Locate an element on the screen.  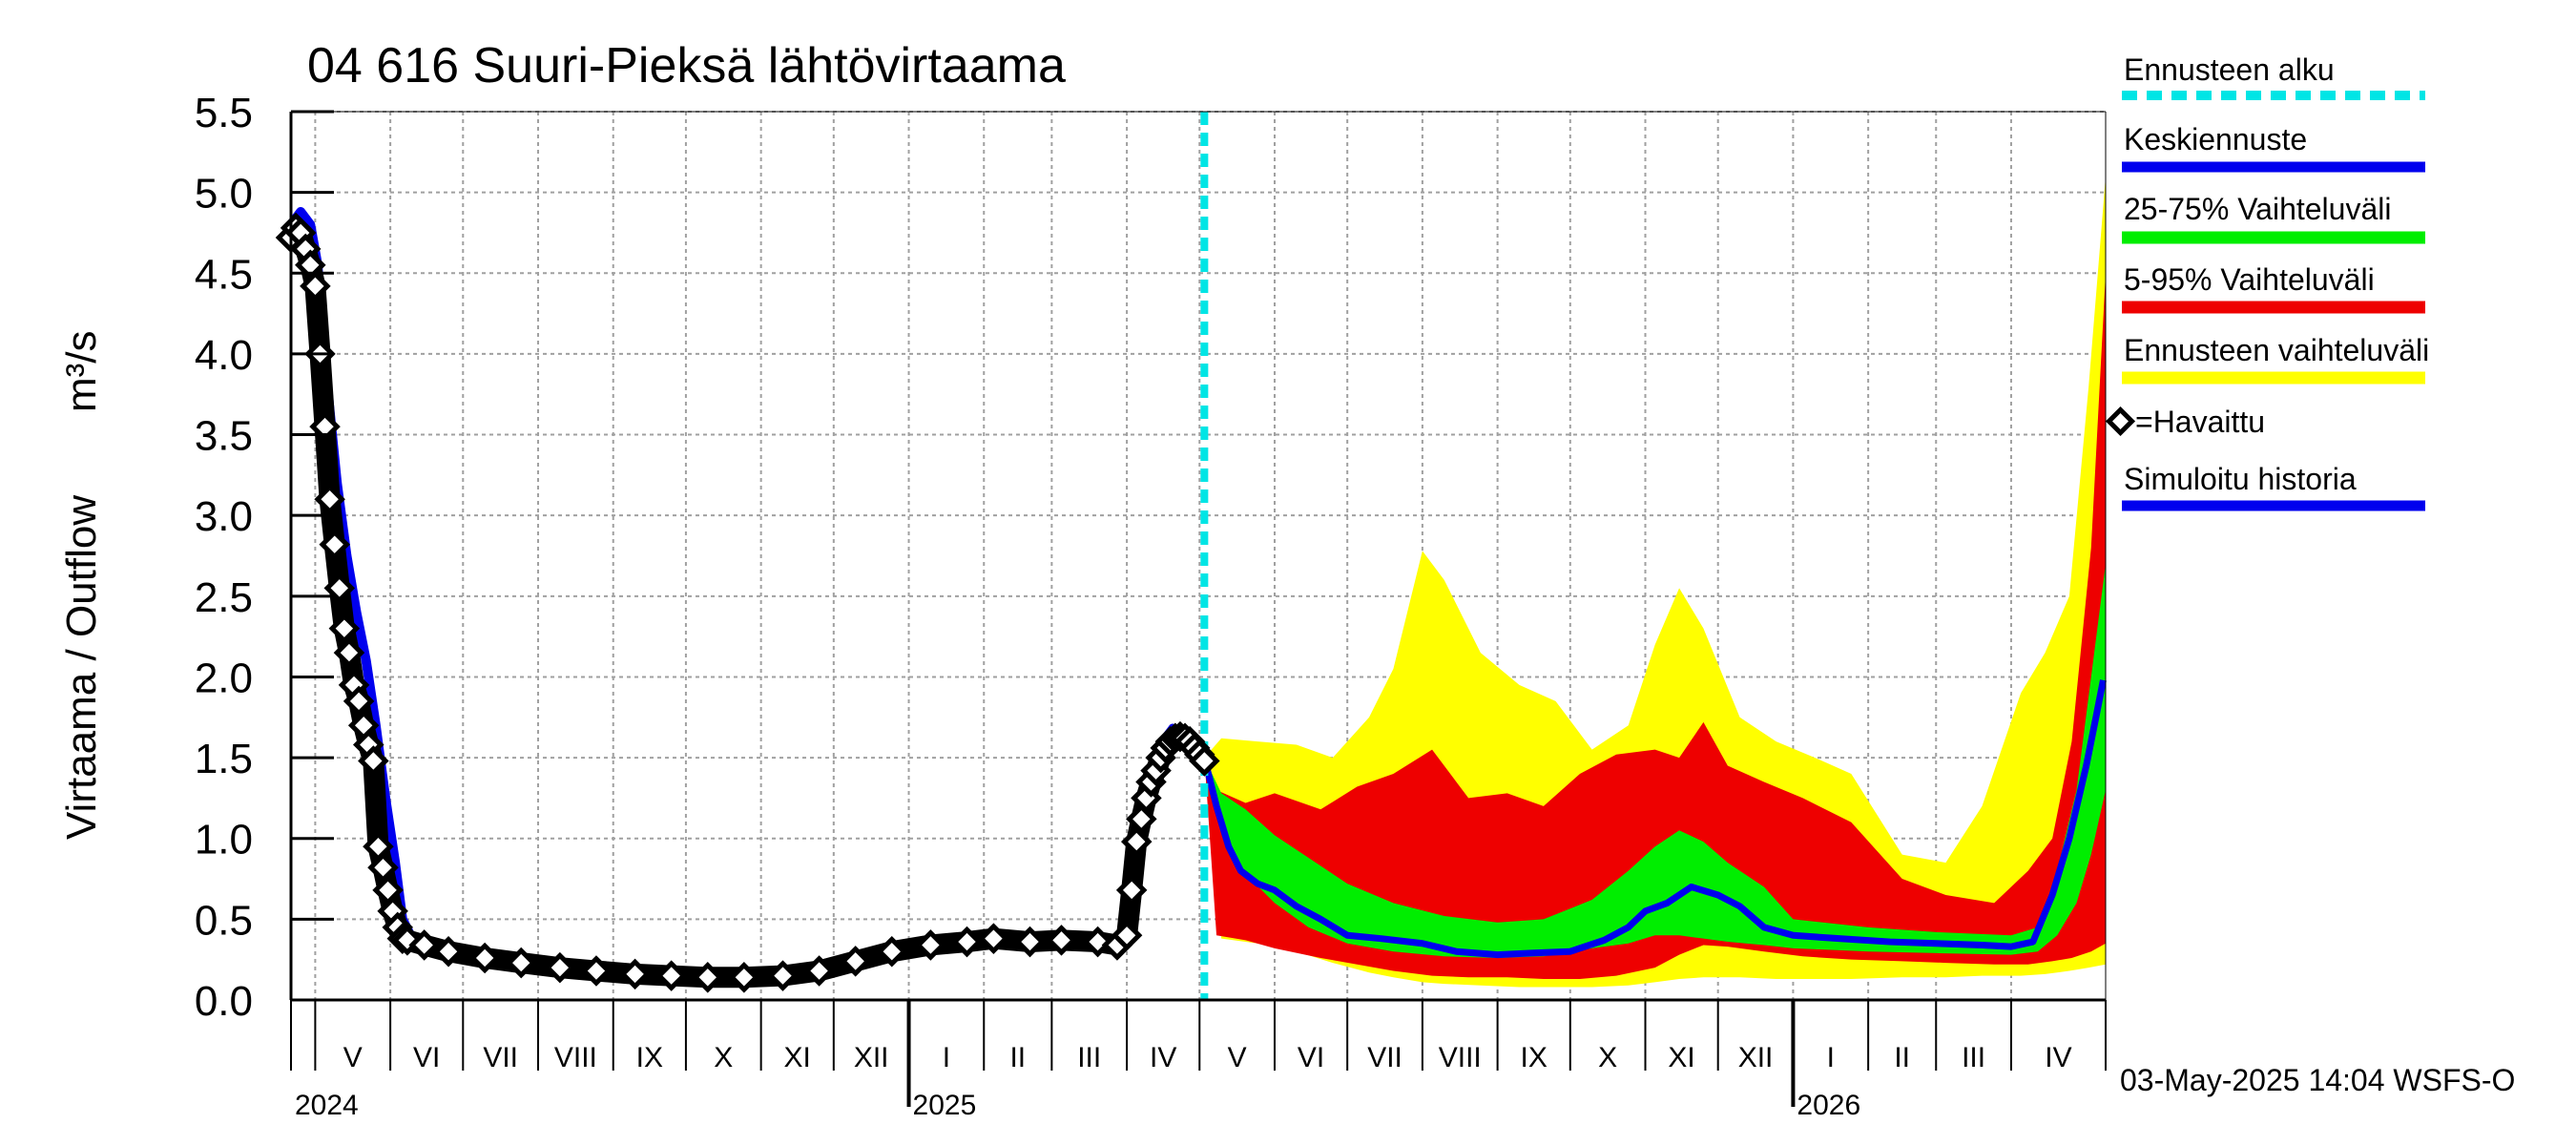
legend-forecast-start-label: Ennusteen alku is located at coordinates (2229, 69).